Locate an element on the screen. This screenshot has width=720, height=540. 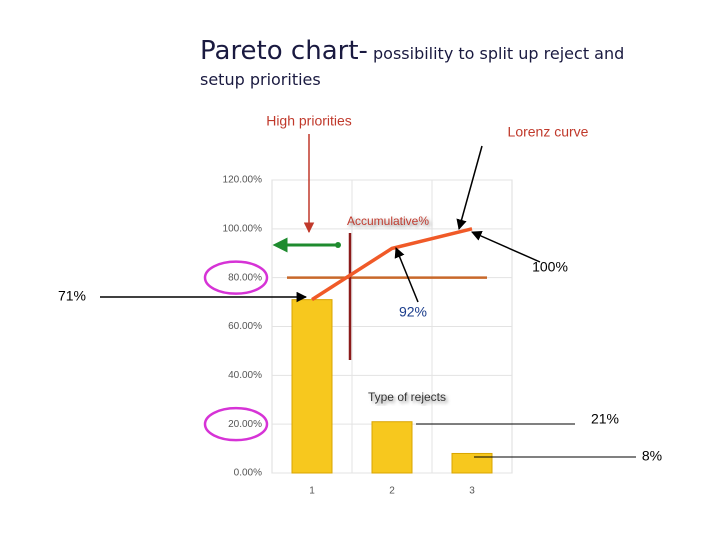
annotation-arrow is located at coordinates (469, 188).